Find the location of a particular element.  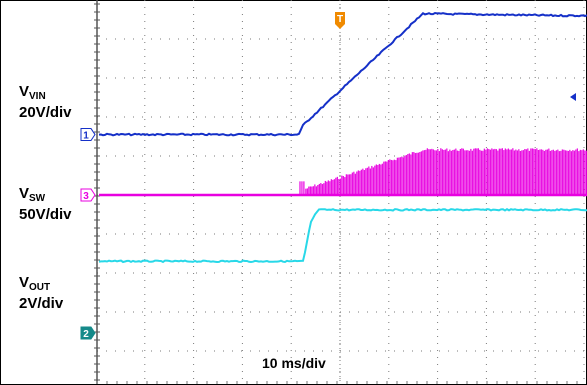

vout-label-main: V is located at coordinates (24, 282).